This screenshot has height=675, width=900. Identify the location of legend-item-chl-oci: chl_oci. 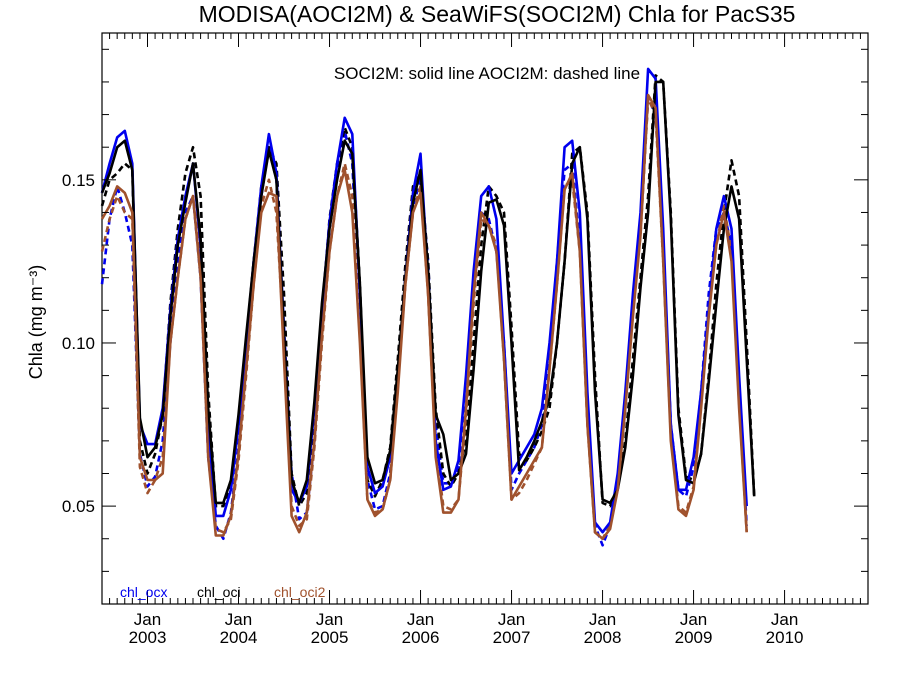
(219, 592).